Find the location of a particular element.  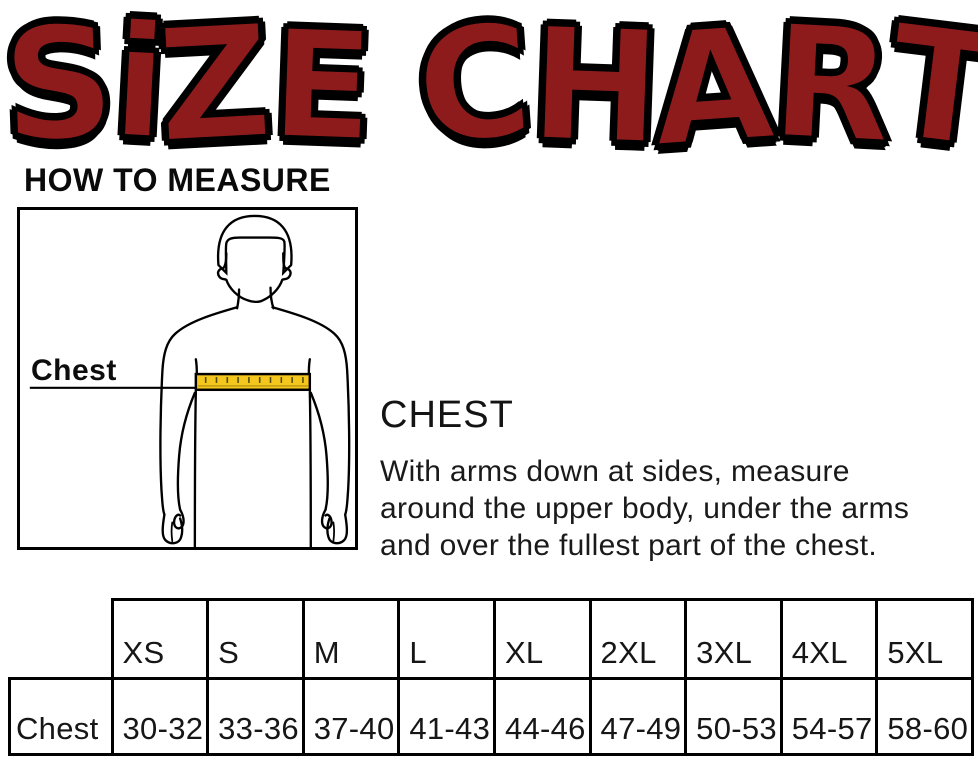

chest-value-xl: 44-46 is located at coordinates (542, 716).